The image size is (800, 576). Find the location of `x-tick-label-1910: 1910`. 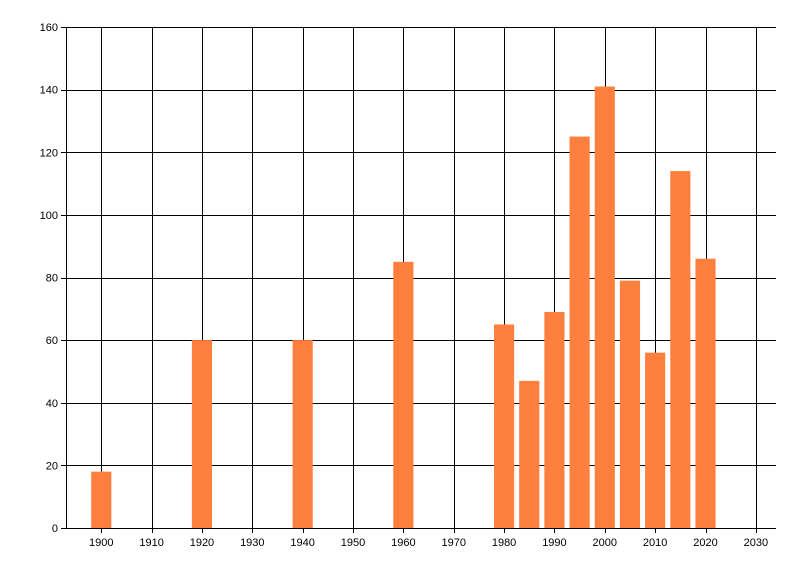

x-tick-label-1910: 1910 is located at coordinates (151, 543).